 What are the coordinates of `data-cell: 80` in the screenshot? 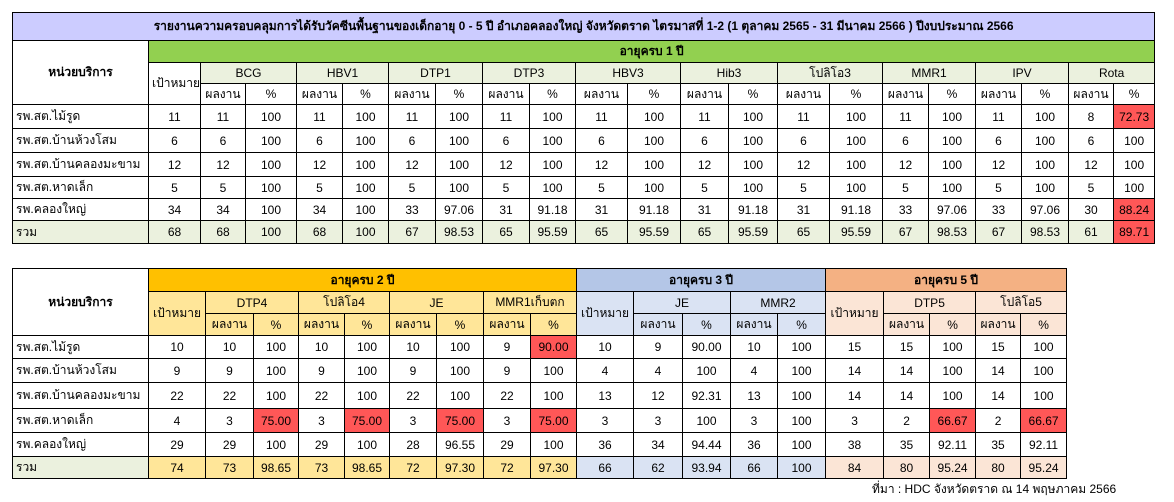 It's located at (998, 467).